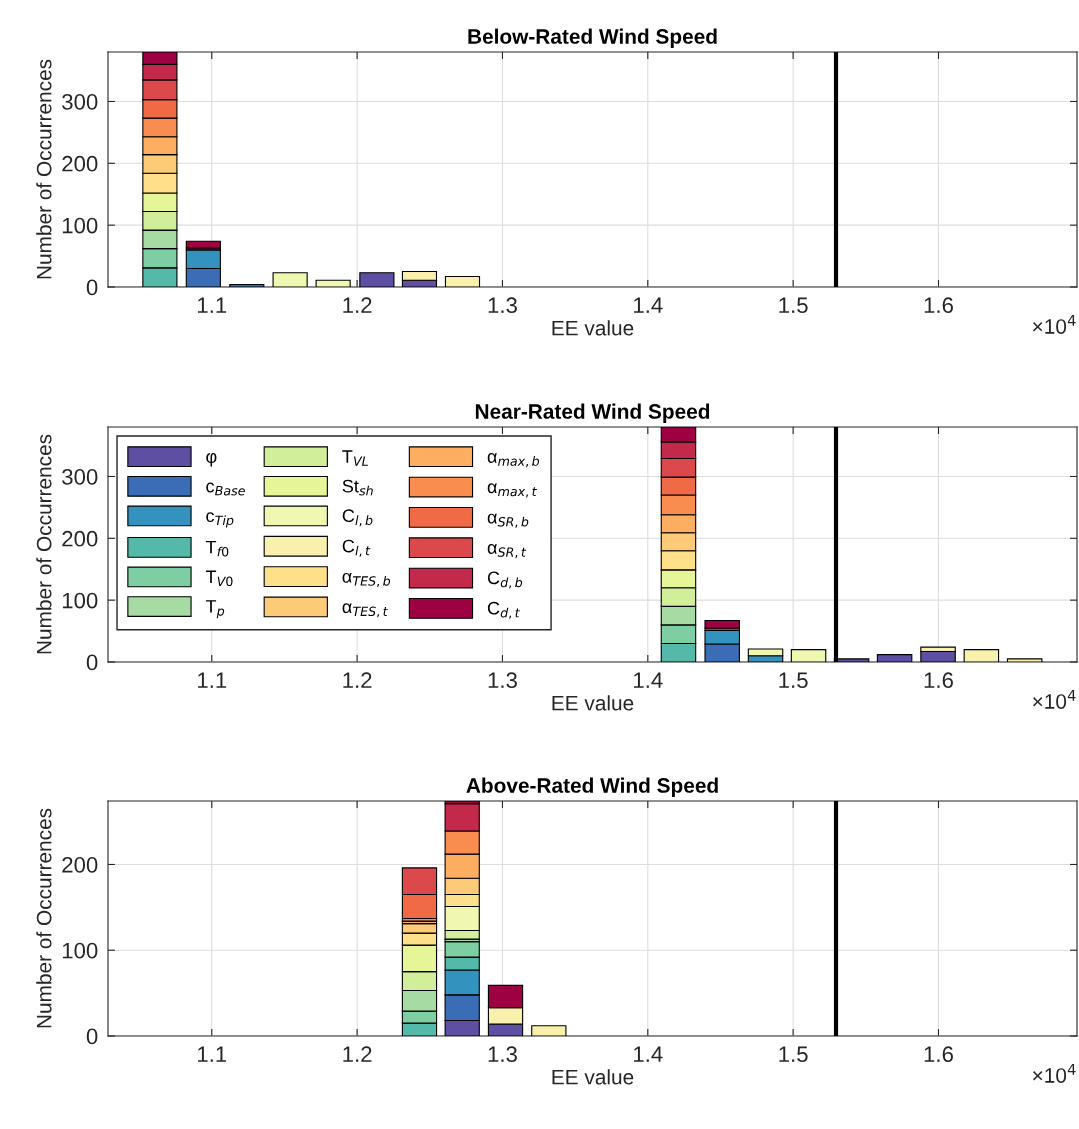  Describe the element at coordinates (356, 548) in the screenshot. I see `legend-label: C$_{l,t}$` at that location.